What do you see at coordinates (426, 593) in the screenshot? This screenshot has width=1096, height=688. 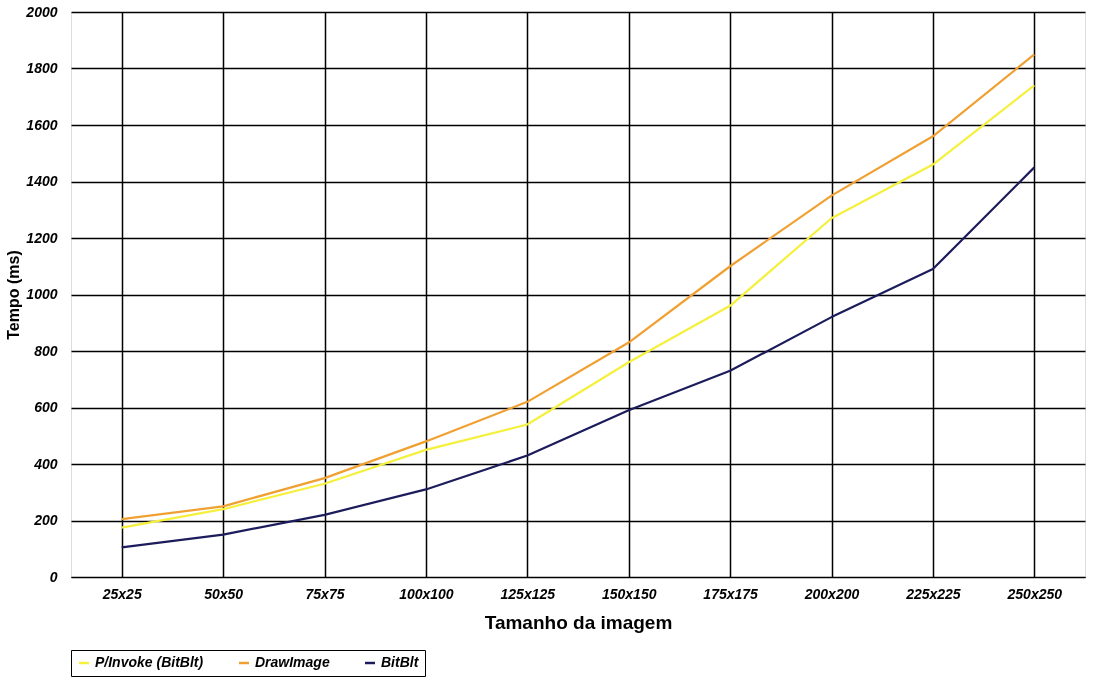 I see `x-tick-label: 100x100` at bounding box center [426, 593].